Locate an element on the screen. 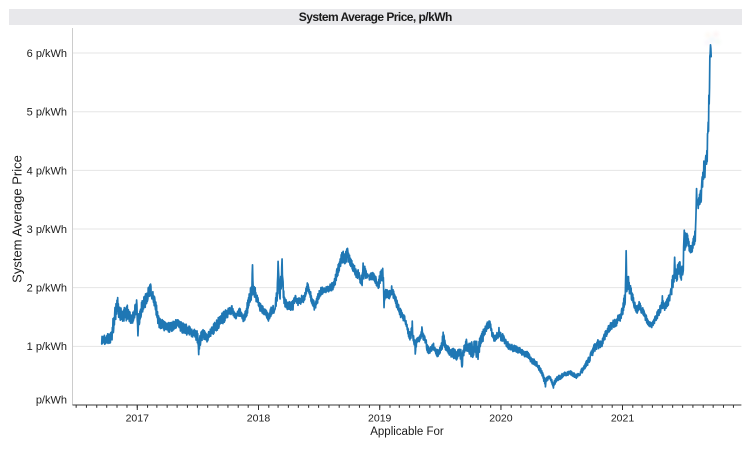  chart-title: System Average Price, p/kWh is located at coordinates (375, 16).